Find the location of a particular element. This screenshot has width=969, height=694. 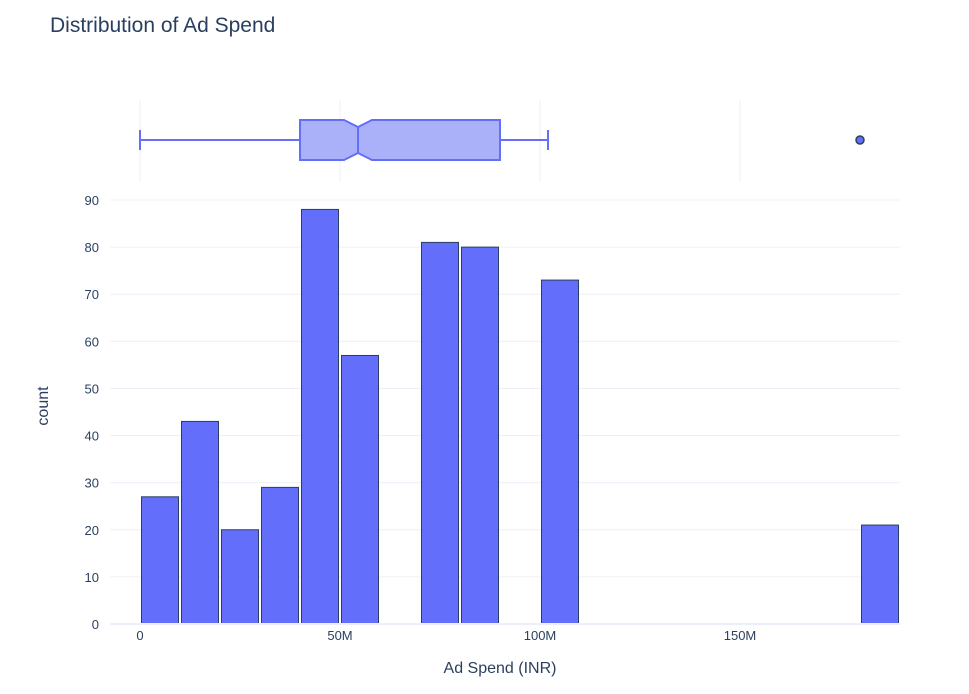

y-tick-label: 20 is located at coordinates (92, 530).